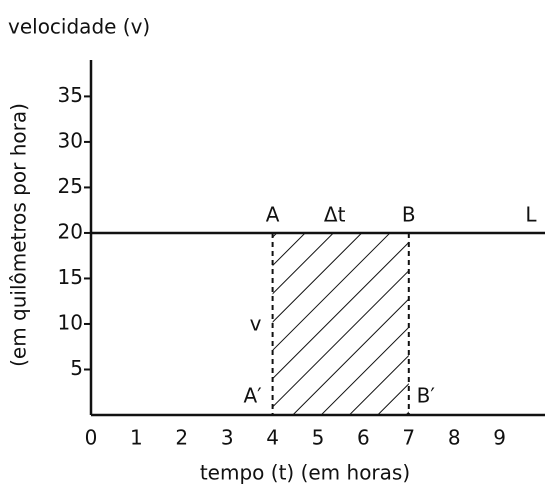 Image resolution: width=550 pixels, height=495 pixels. What do you see at coordinates (70, 95) in the screenshot?
I see `y-tick-label: 35` at bounding box center [70, 95].